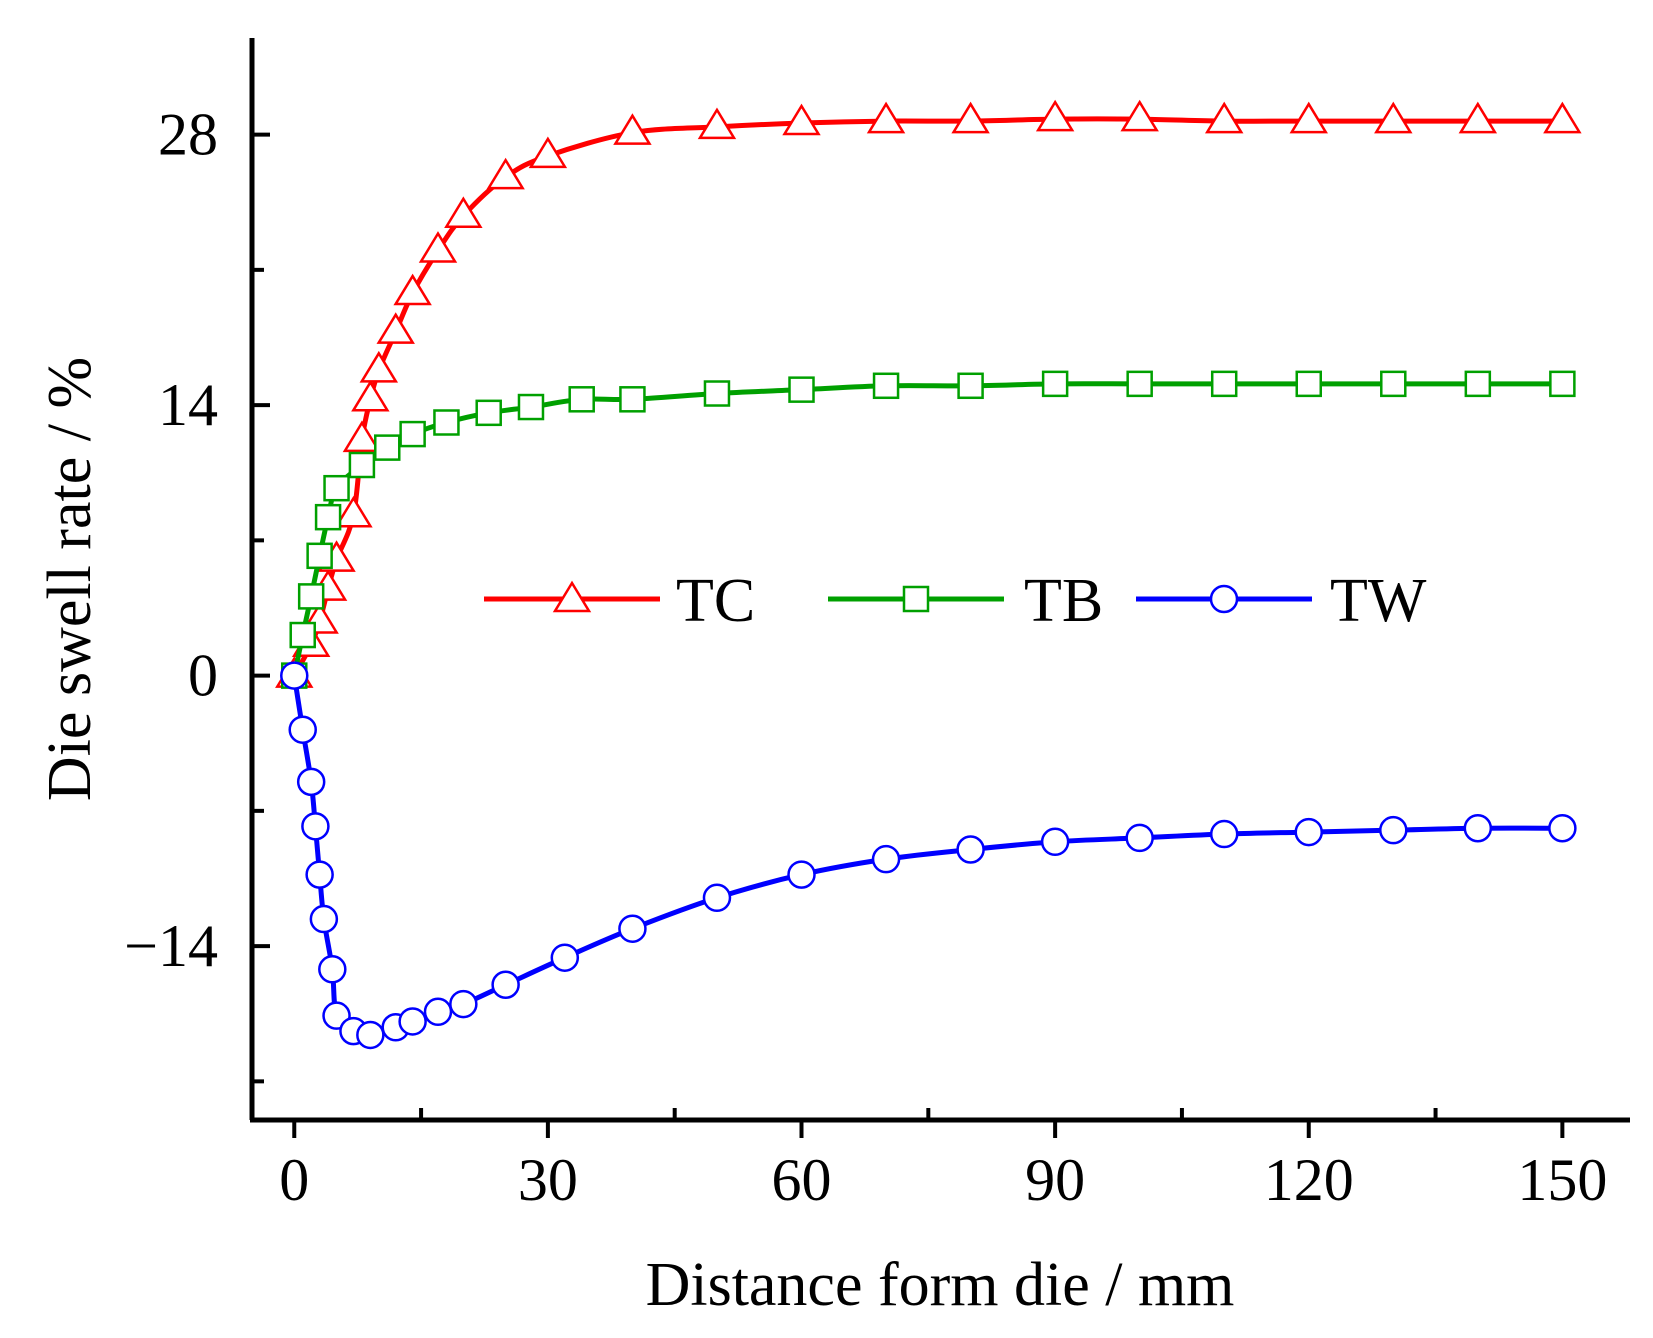 The width and height of the screenshot is (1653, 1338). I want to click on x-tick-label: 90, so click(1055, 1180).